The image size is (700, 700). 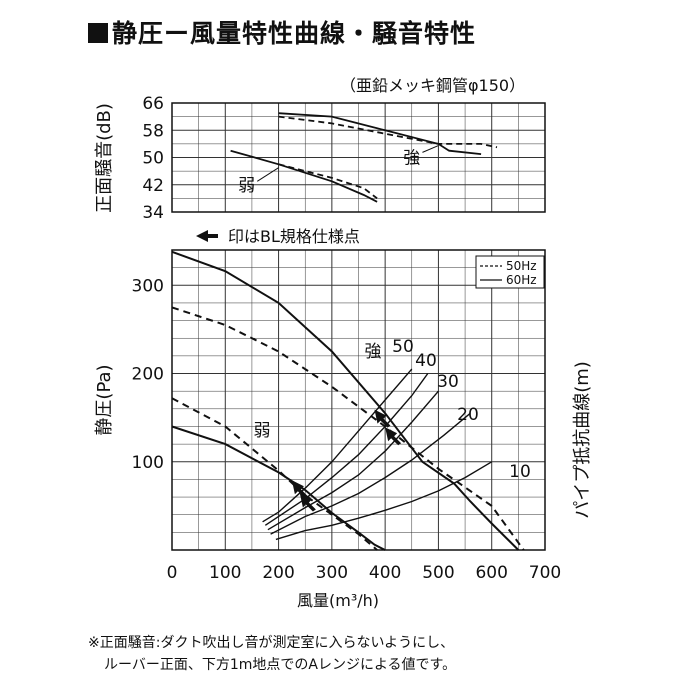 What do you see at coordinates (411, 159) in the screenshot?
I see `top-annotation-strong: 強` at bounding box center [411, 159].